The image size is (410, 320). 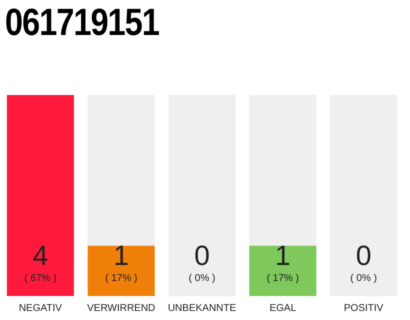 What do you see at coordinates (40, 278) in the screenshot?
I see `annotation: ( 67% )` at bounding box center [40, 278].